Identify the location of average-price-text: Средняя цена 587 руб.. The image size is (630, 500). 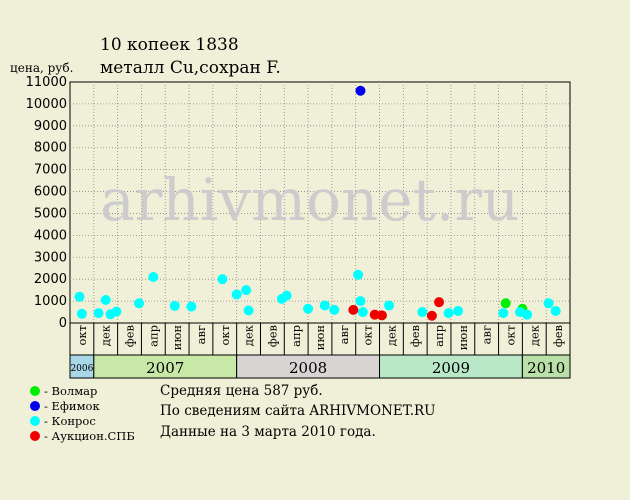
(241, 391).